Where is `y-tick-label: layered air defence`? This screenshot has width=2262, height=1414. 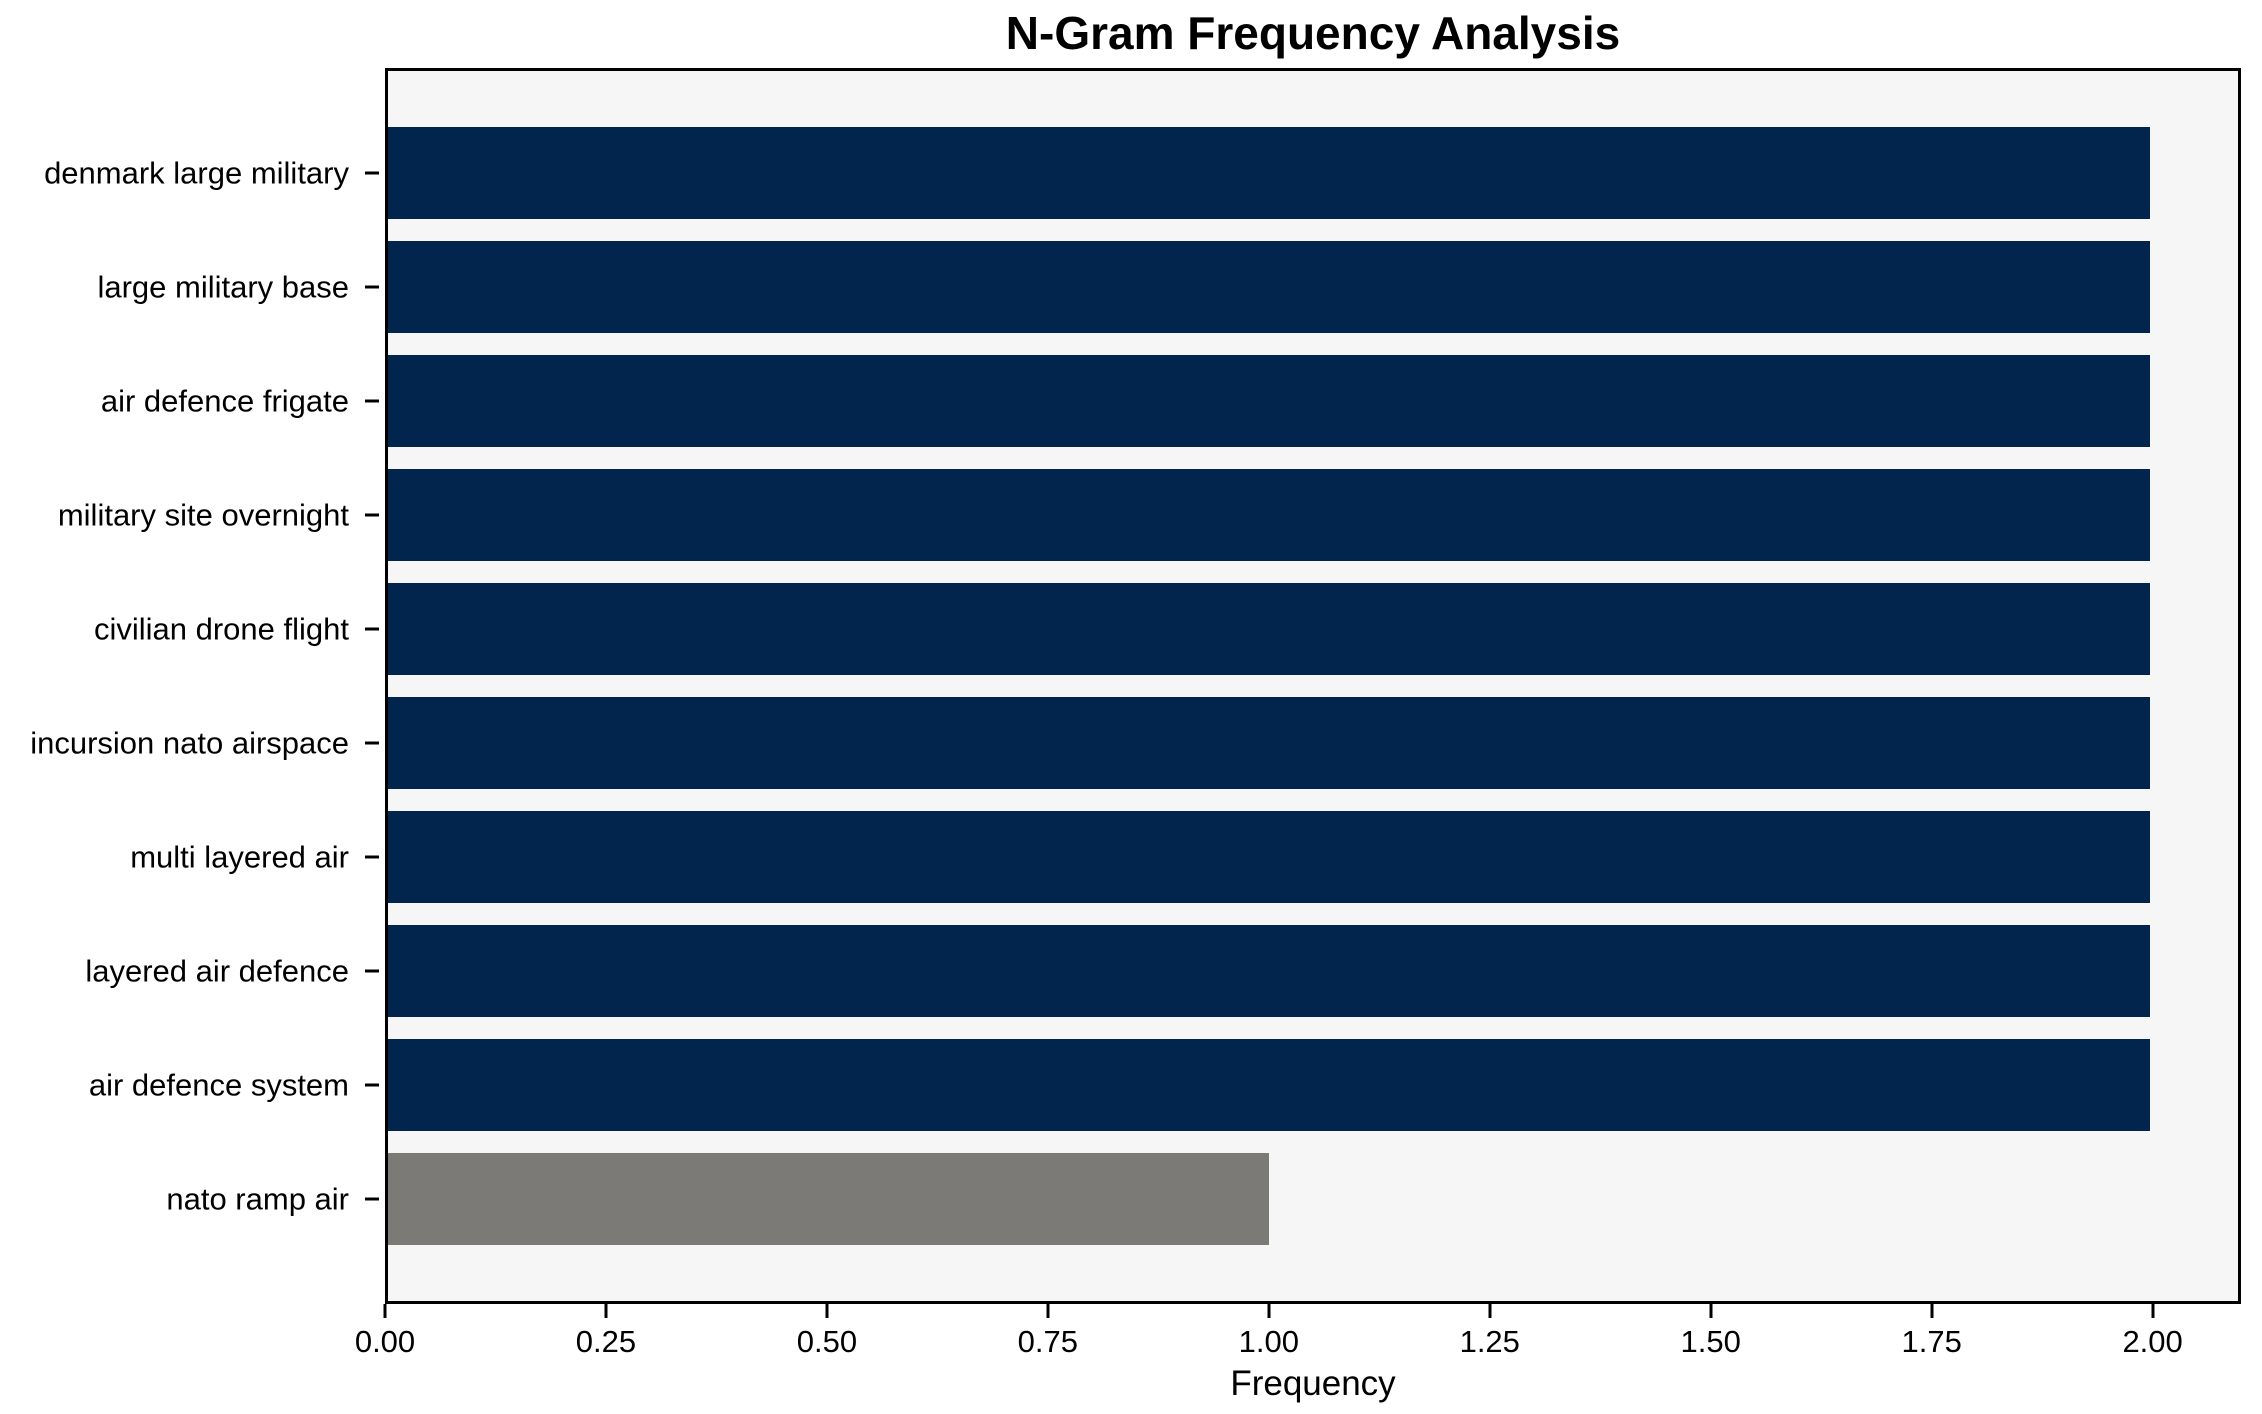
y-tick-label: layered air defence is located at coordinates (217, 971).